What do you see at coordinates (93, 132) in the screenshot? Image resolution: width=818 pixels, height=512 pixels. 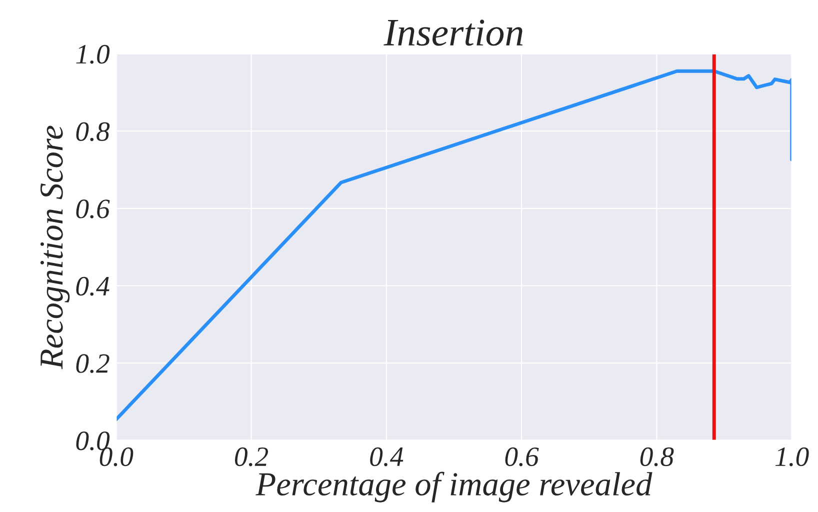 I see `y-tick-label: 0.8` at bounding box center [93, 132].